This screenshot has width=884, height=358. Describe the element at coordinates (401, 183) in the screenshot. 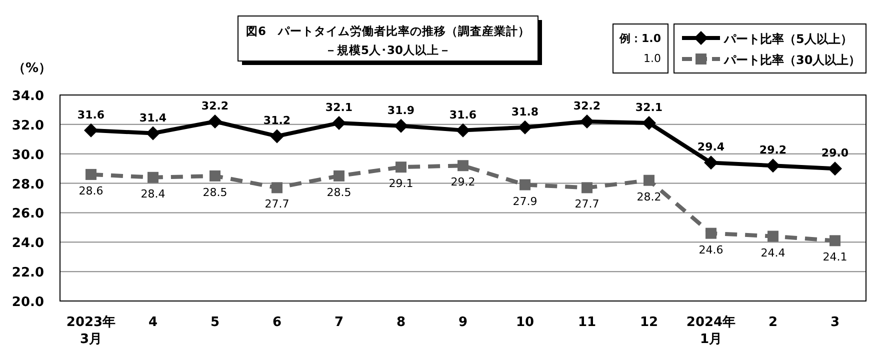

I see `data-label: 29.1` at that location.